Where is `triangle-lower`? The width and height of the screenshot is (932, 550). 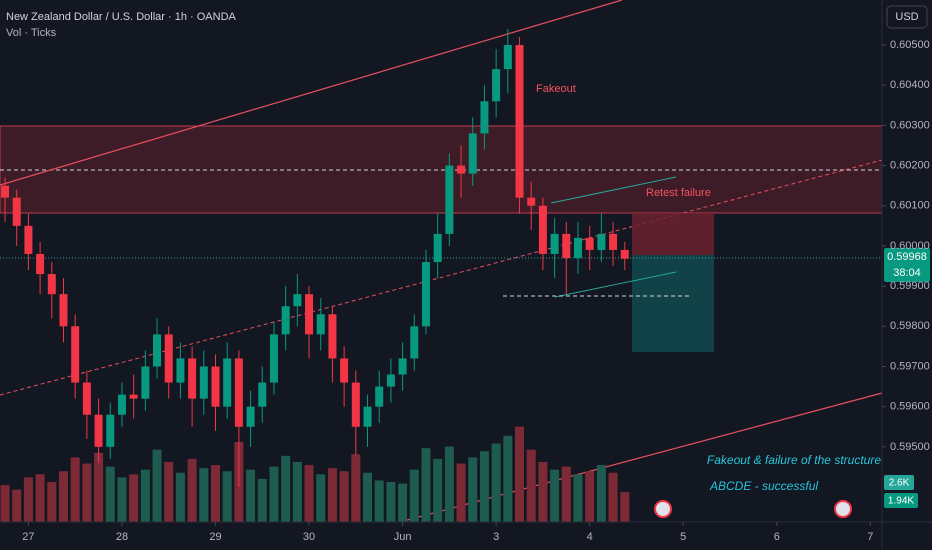 triangle-lower is located at coordinates (615, 284).